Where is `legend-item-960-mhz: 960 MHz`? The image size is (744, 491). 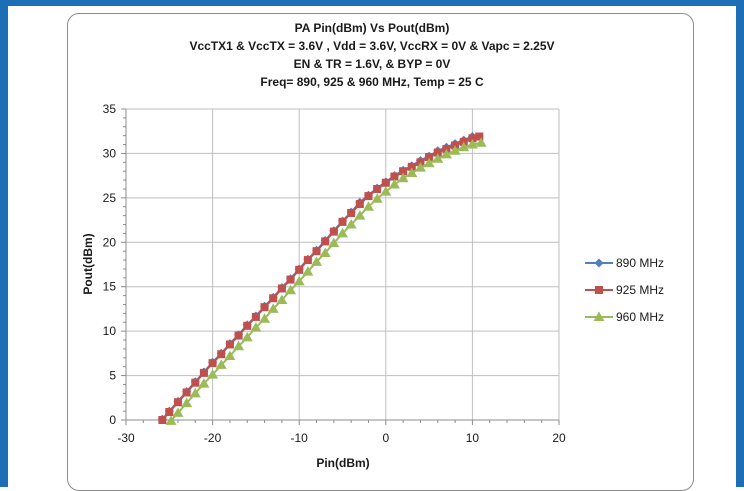
legend-item-960-mhz: 960 MHz is located at coordinates (624, 317).